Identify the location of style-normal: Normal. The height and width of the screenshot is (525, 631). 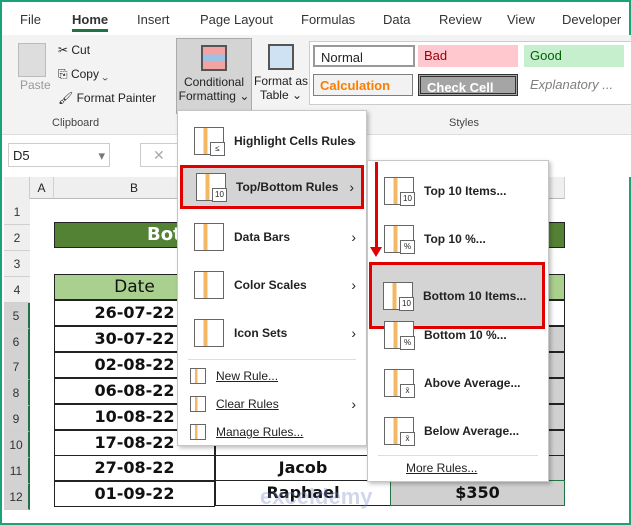
(364, 56).